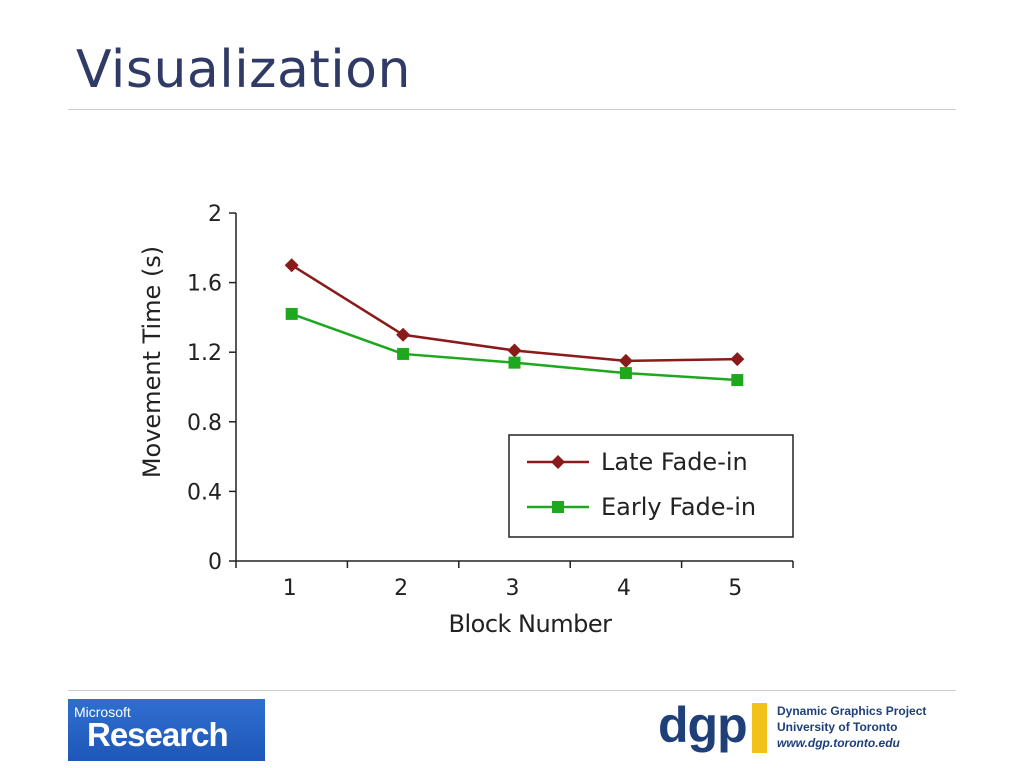  What do you see at coordinates (243, 70) in the screenshot?
I see `slide-title: Visualization` at bounding box center [243, 70].